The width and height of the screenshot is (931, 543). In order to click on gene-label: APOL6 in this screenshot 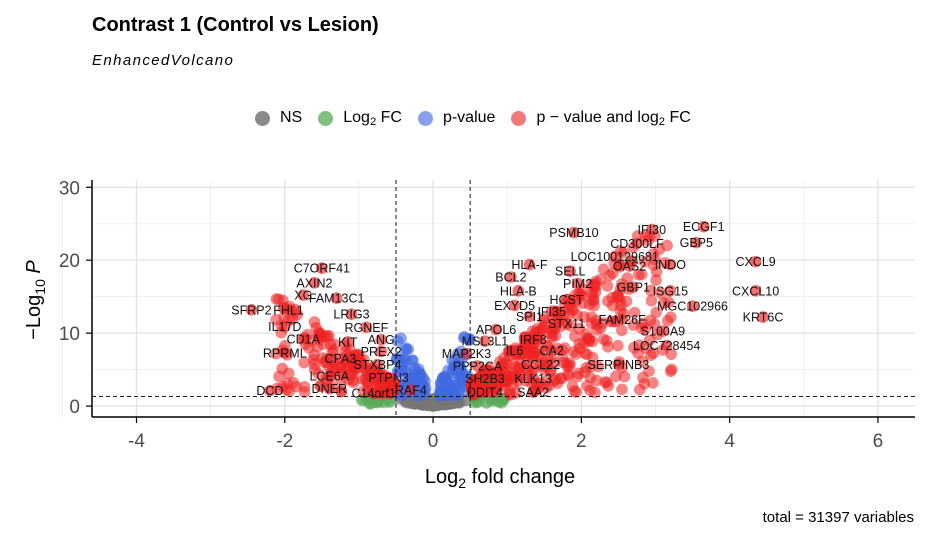, I will do `click(496, 330)`.